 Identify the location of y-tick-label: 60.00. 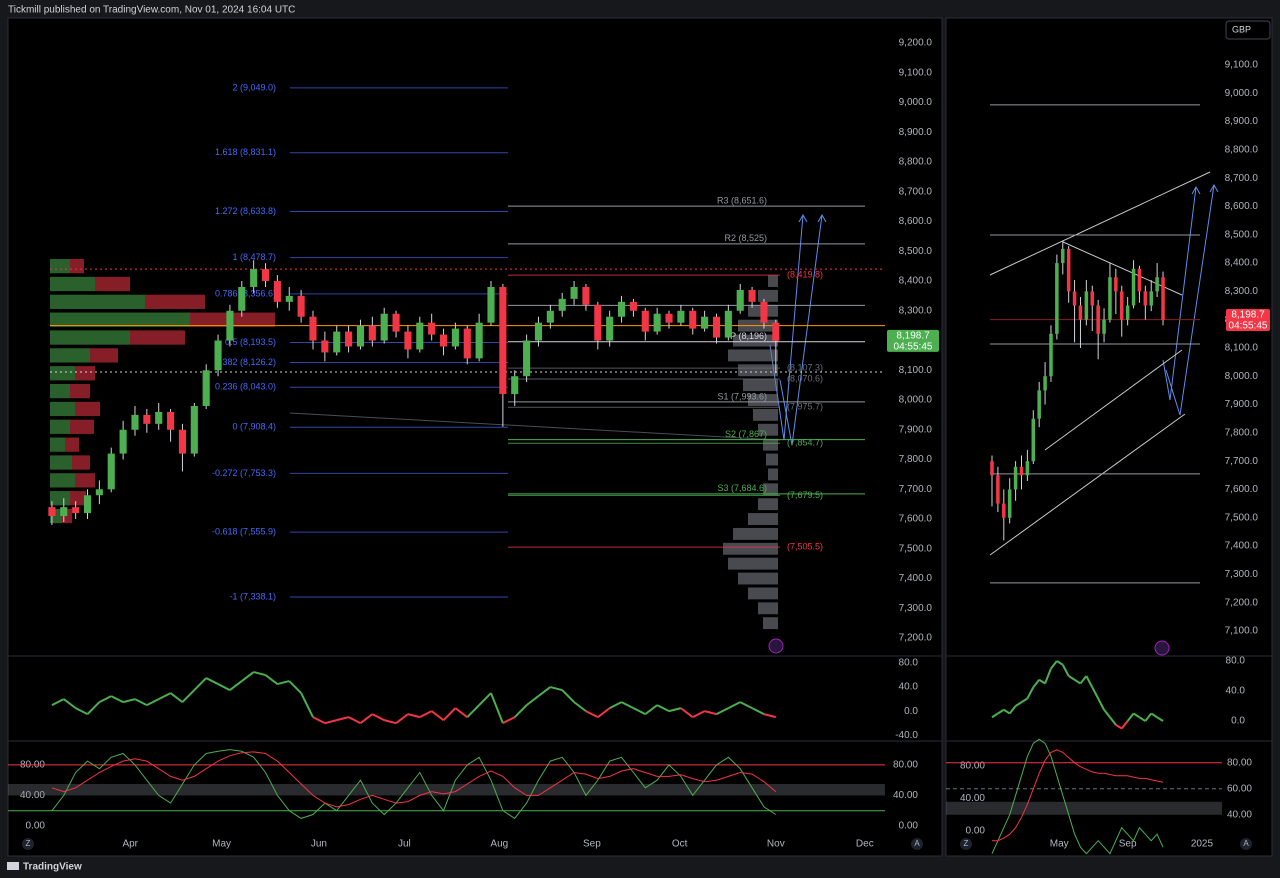
(1239, 788).